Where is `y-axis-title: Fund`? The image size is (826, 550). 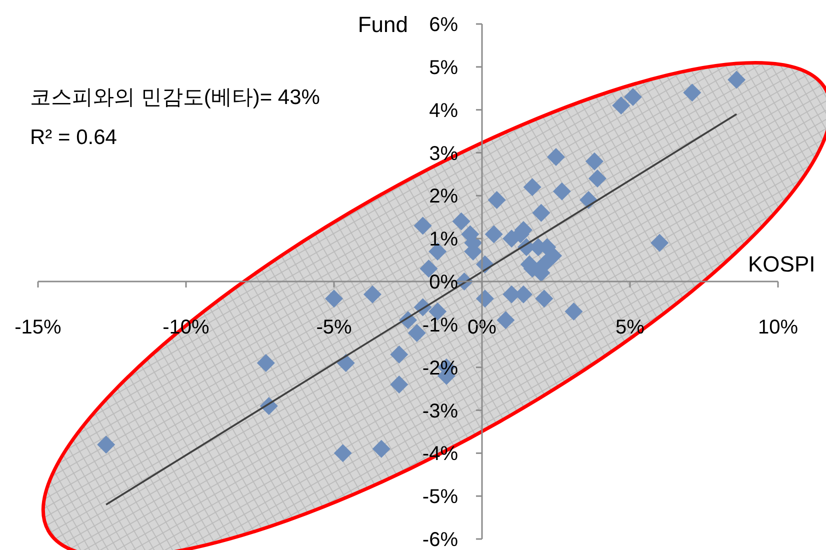
y-axis-title: Fund is located at coordinates (383, 24).